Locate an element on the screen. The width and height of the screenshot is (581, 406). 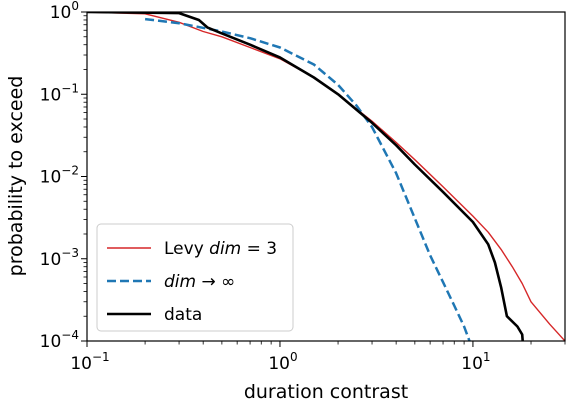
legend-frame is located at coordinates (195, 277).